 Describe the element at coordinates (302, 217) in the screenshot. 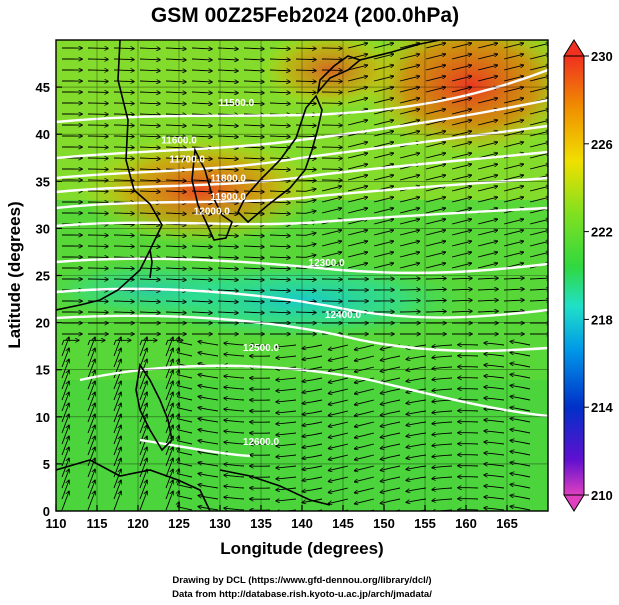

I see `contour-line` at that location.